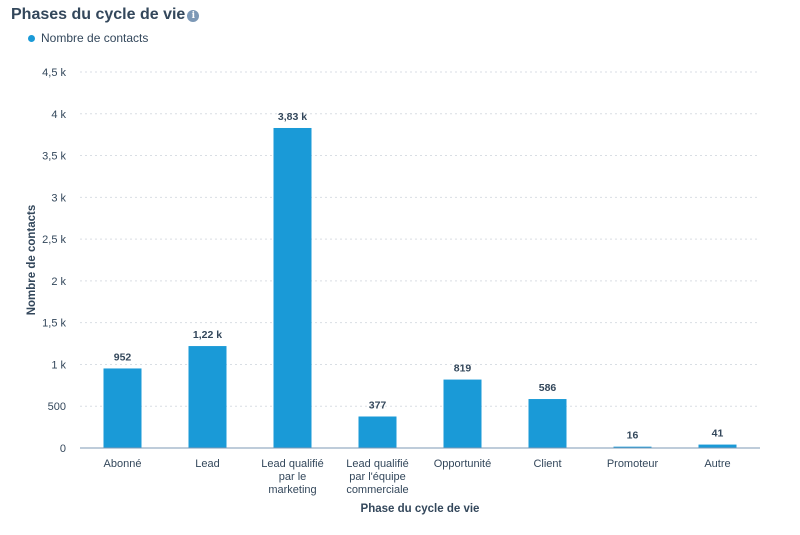 Image resolution: width=800 pixels, height=535 pixels. What do you see at coordinates (548, 388) in the screenshot?
I see `data-label: 586` at bounding box center [548, 388].